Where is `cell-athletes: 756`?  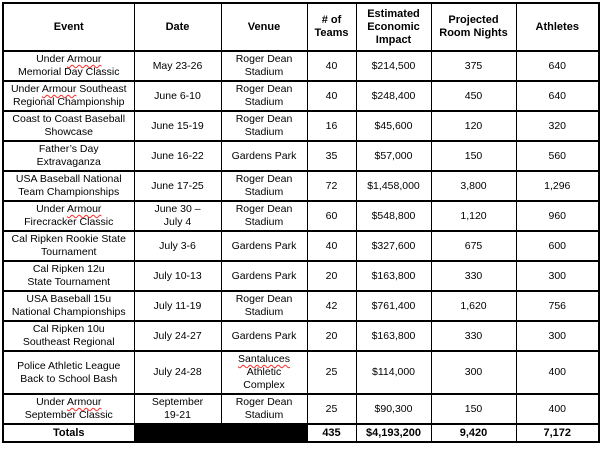 cell-athletes: 756 is located at coordinates (557, 306).